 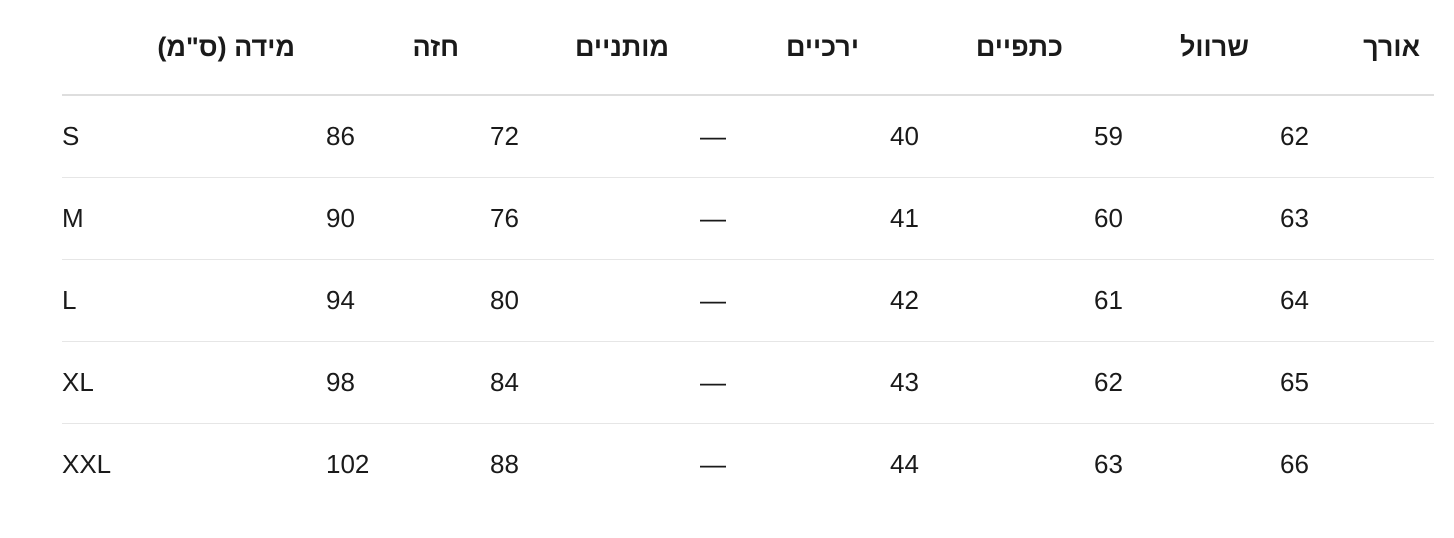 What do you see at coordinates (194, 218) in the screenshot?
I see `cell-size: M` at bounding box center [194, 218].